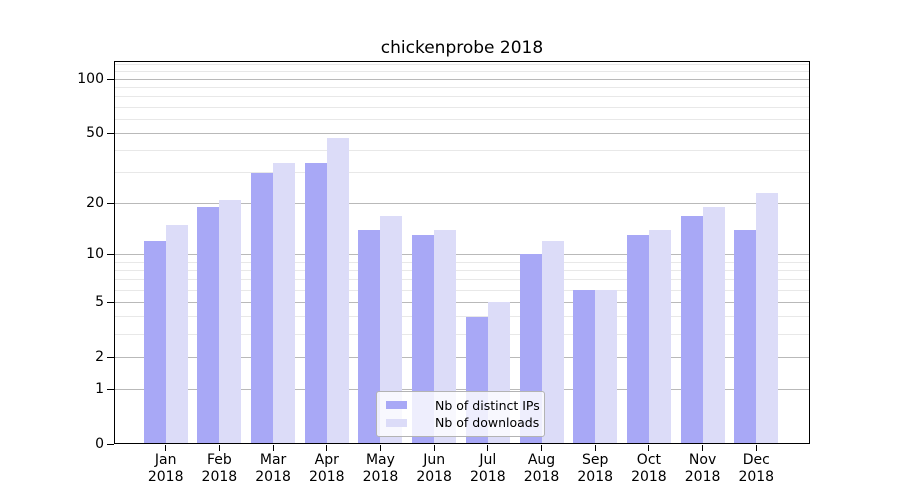 The width and height of the screenshot is (900, 500). I want to click on x-tick-label: Aug 2018, so click(541, 468).